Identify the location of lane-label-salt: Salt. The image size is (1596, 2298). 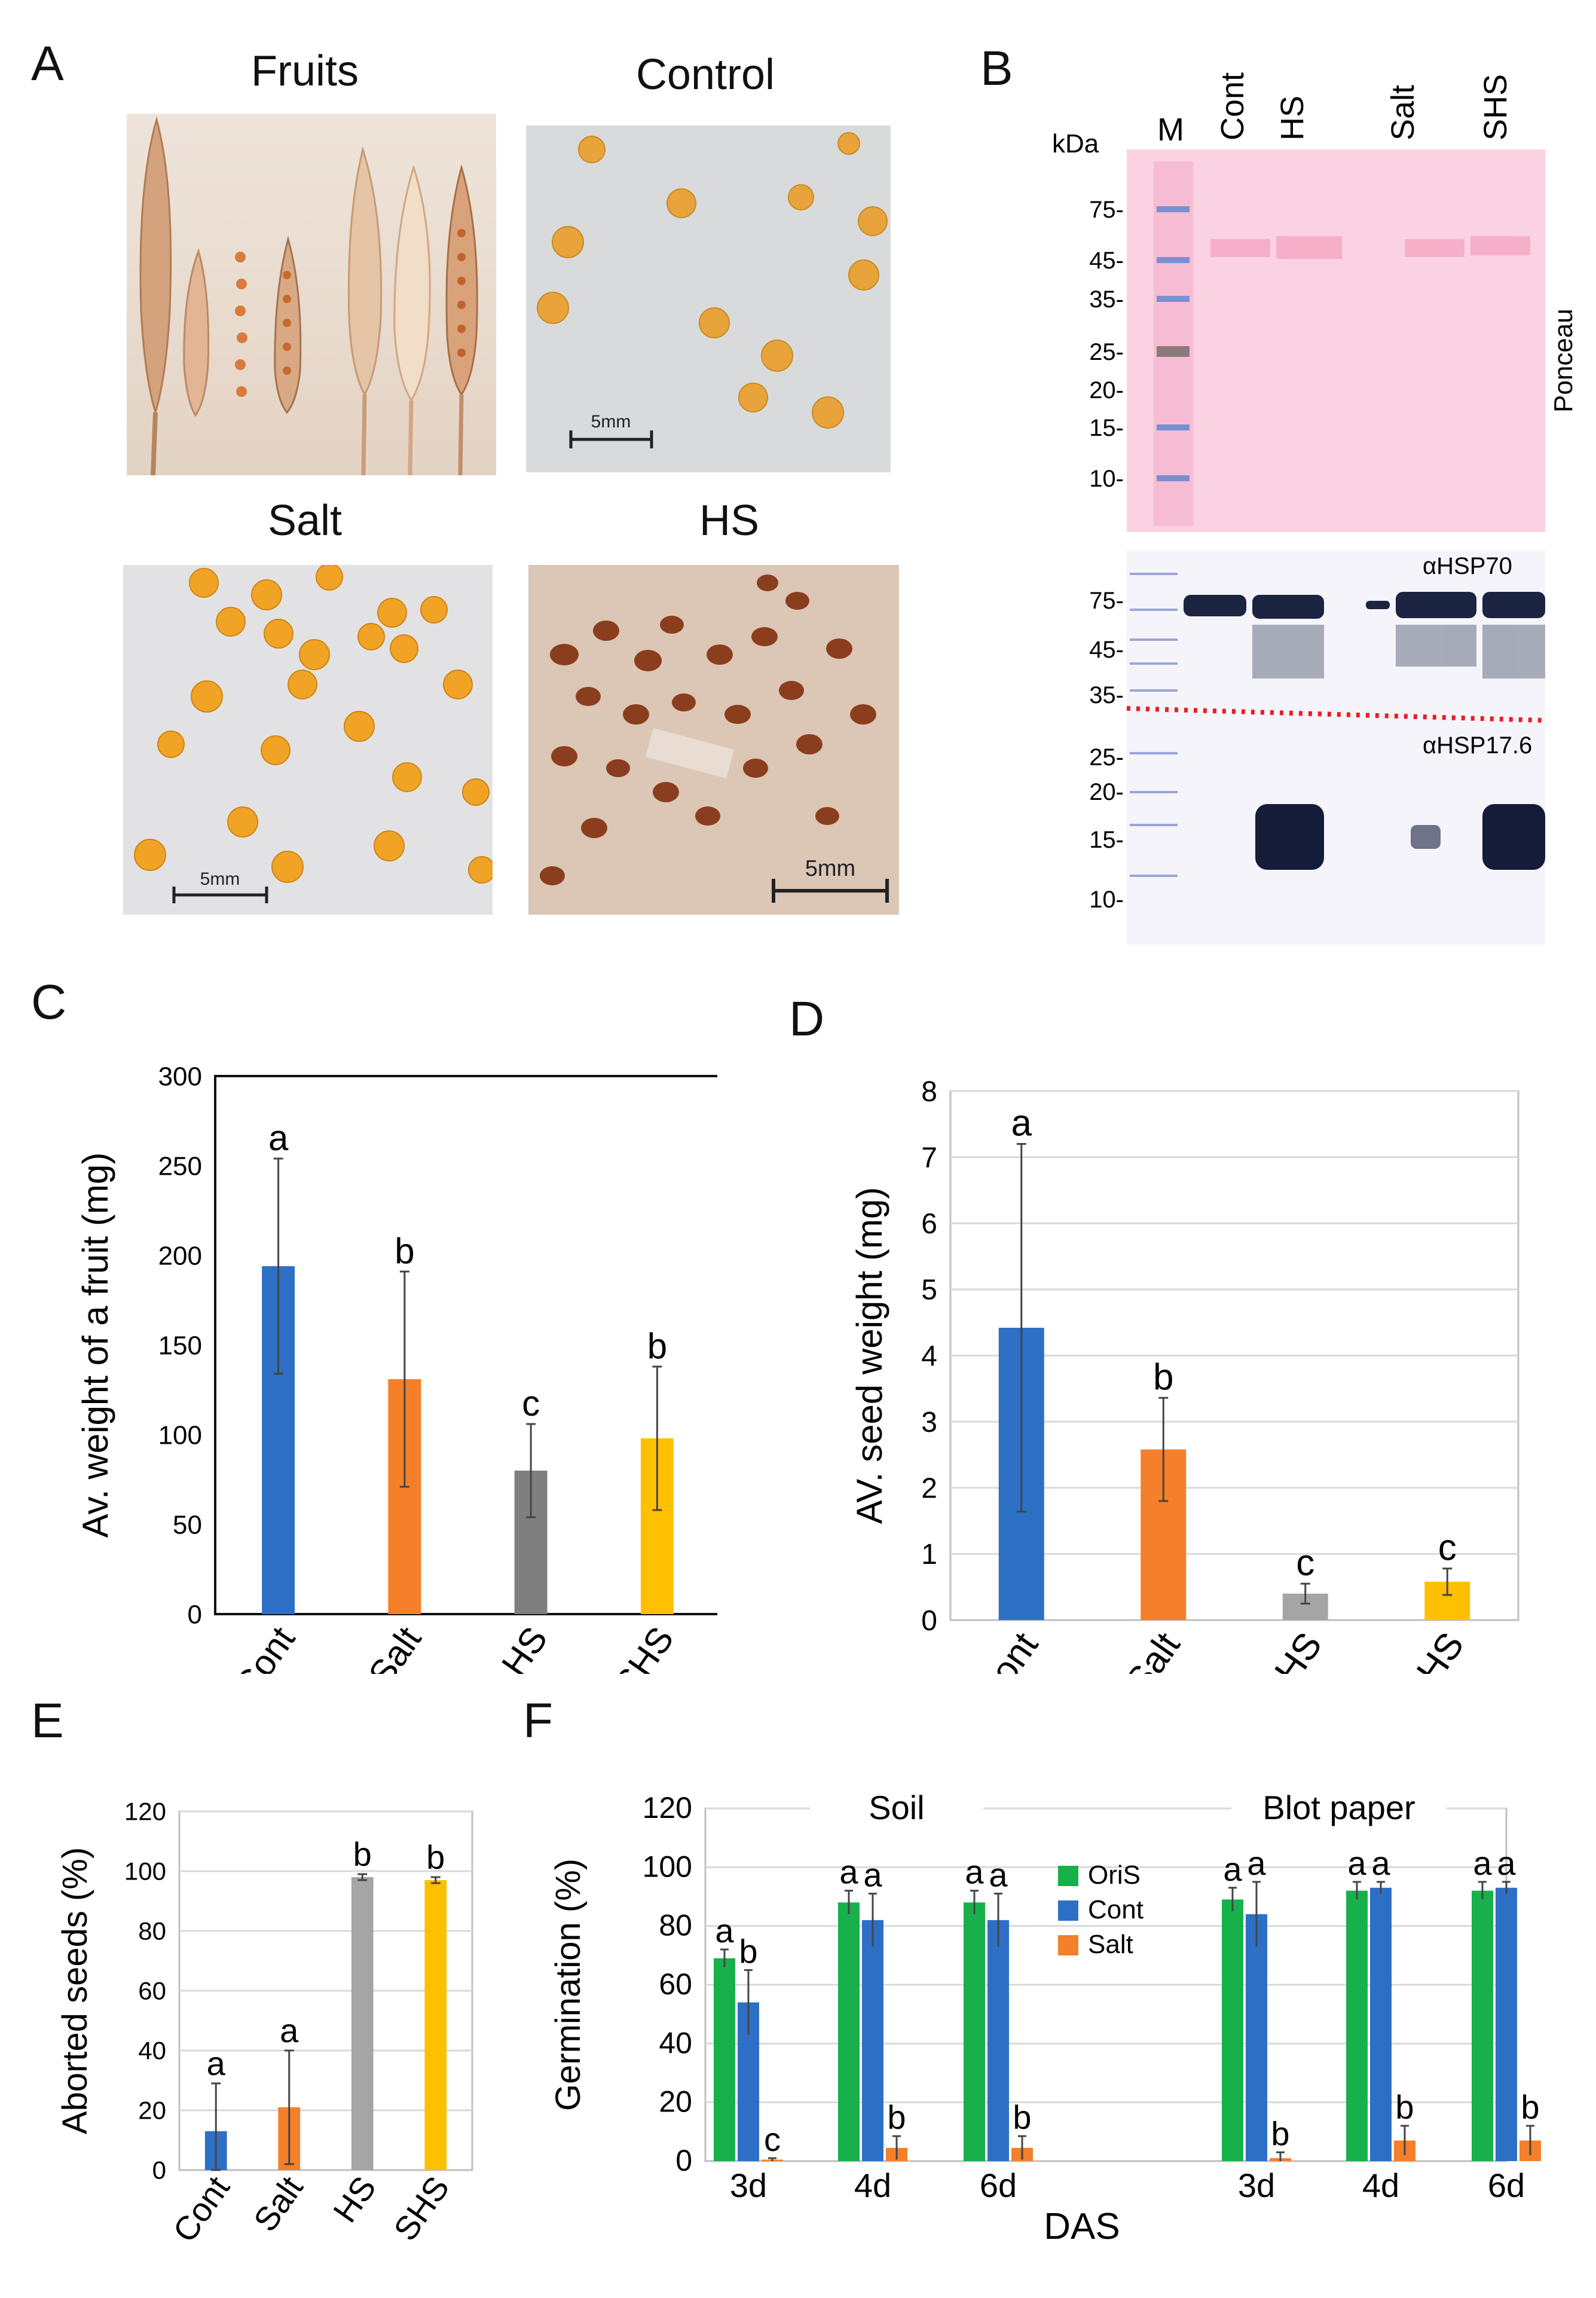
(1403, 112).